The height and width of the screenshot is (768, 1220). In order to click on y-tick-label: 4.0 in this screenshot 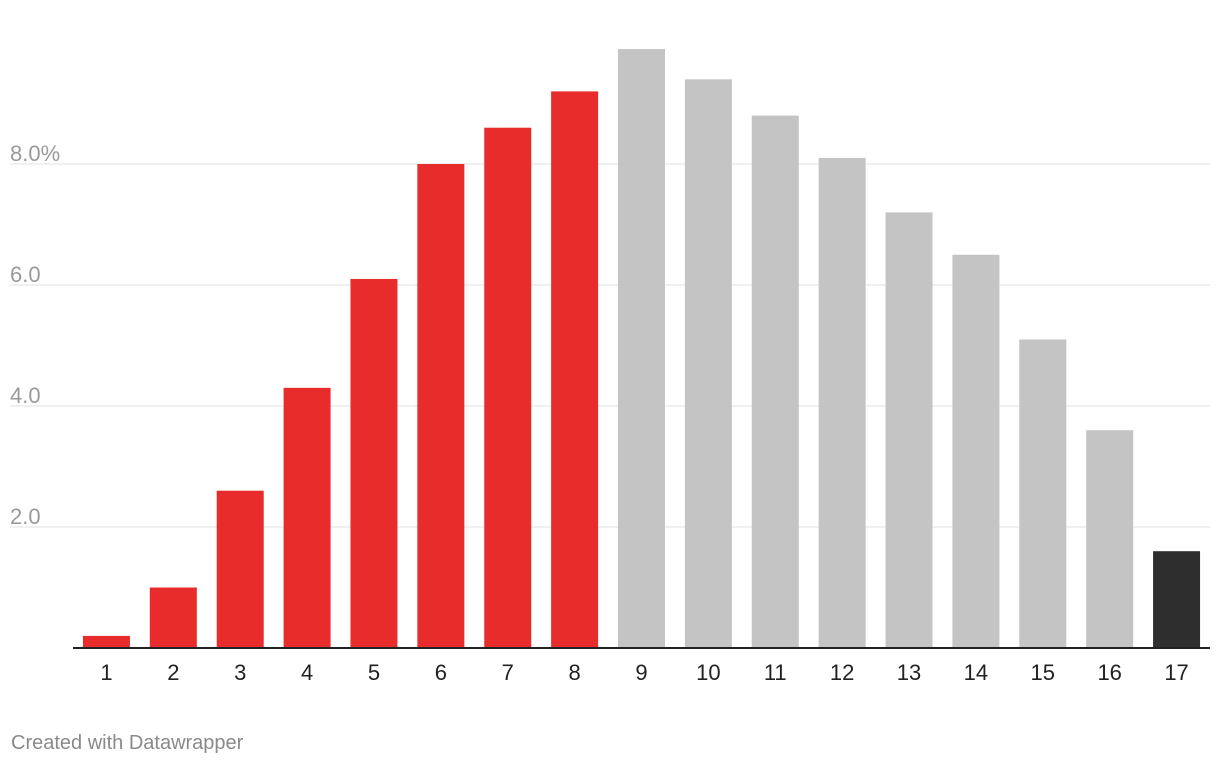, I will do `click(25, 395)`.